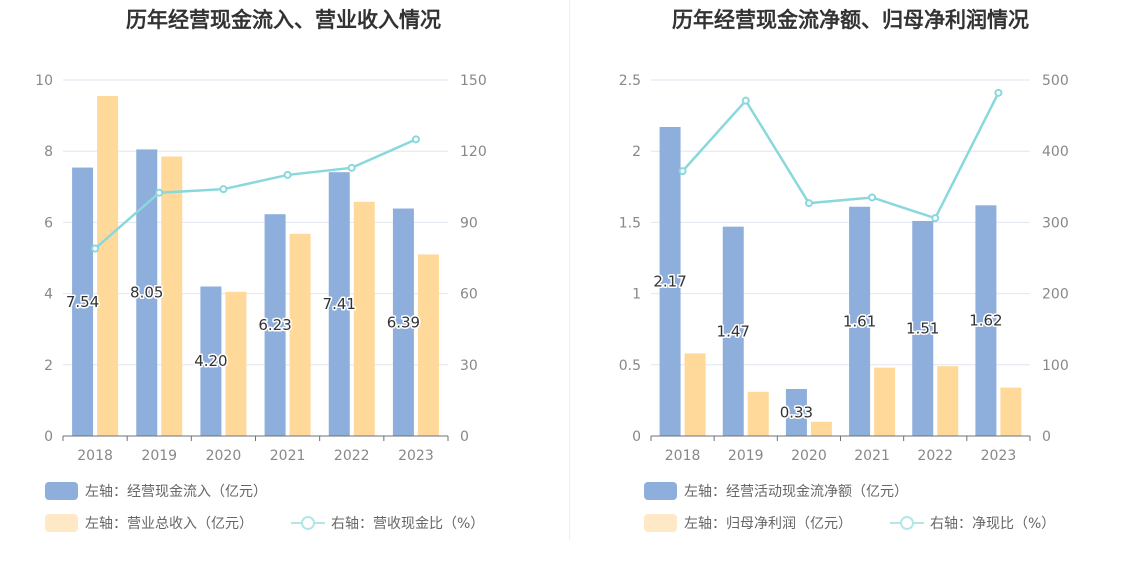 The height and width of the screenshot is (582, 1134). I want to click on y-right-tick-label: 100, so click(1055, 366).